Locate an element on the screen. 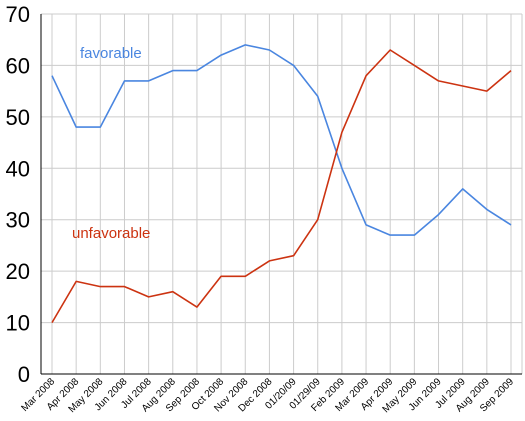  y-tick-label: 40 is located at coordinates (18, 168).